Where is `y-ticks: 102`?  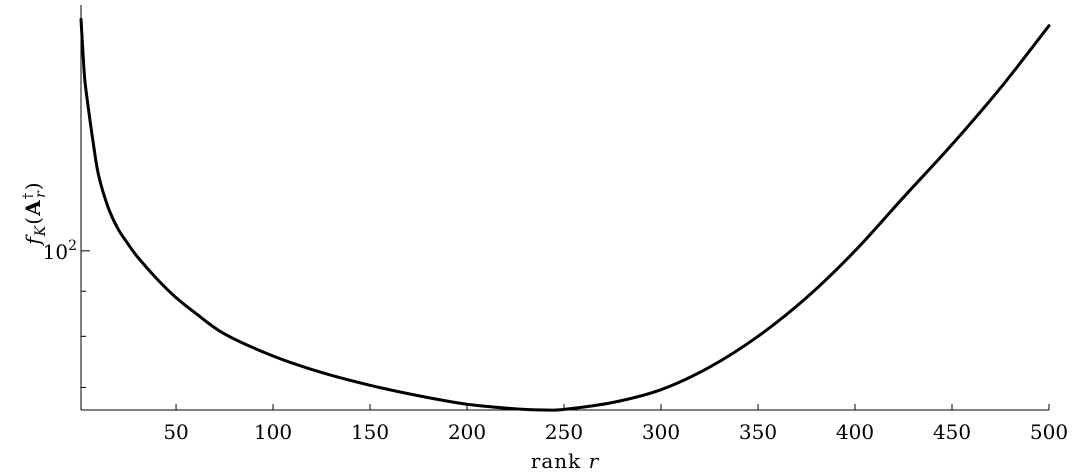
y-ticks: 102 is located at coordinates (66, 251).